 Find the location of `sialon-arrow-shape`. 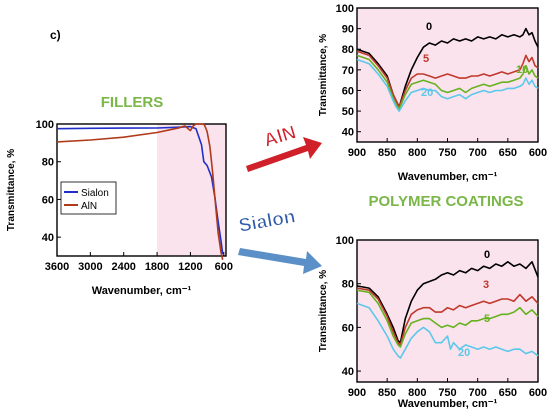

sialon-arrow-shape is located at coordinates (280, 261).